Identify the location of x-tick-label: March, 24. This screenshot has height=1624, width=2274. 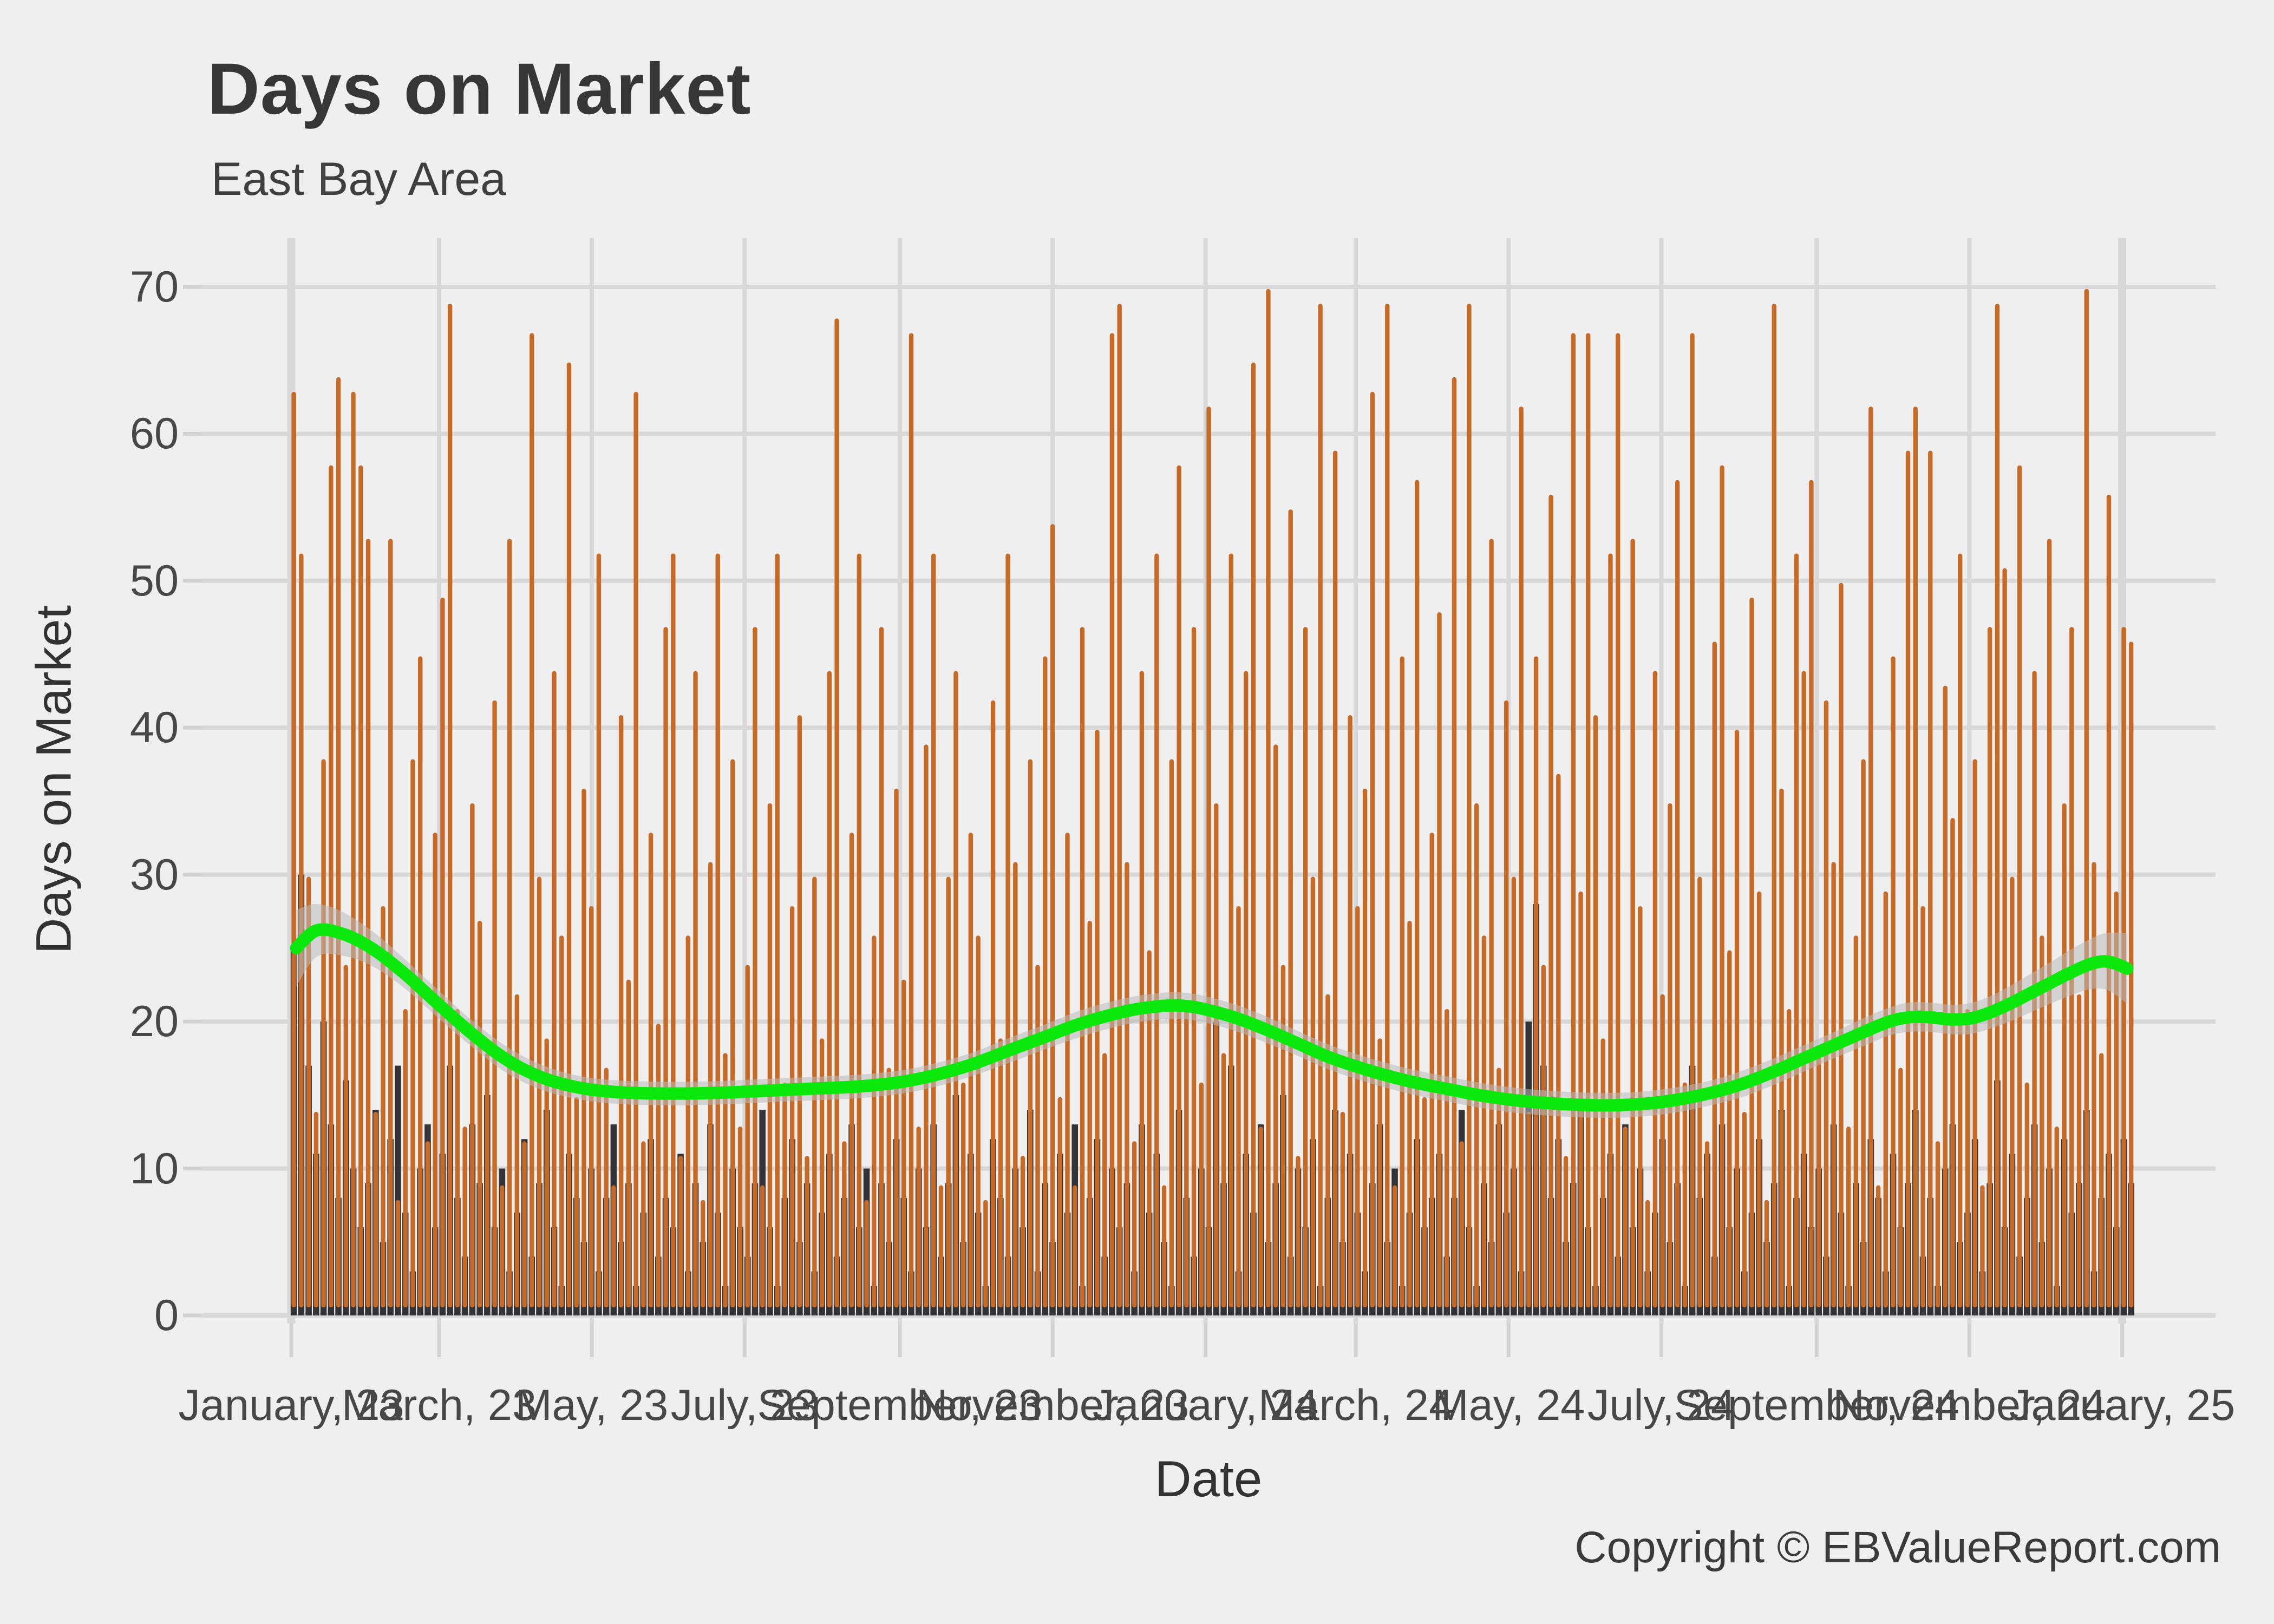
(1356, 1405).